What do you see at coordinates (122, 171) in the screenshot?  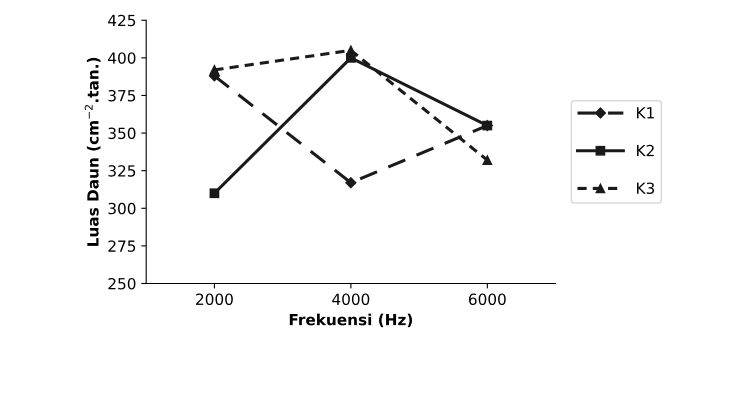 I see `y-tick-label: 325` at bounding box center [122, 171].